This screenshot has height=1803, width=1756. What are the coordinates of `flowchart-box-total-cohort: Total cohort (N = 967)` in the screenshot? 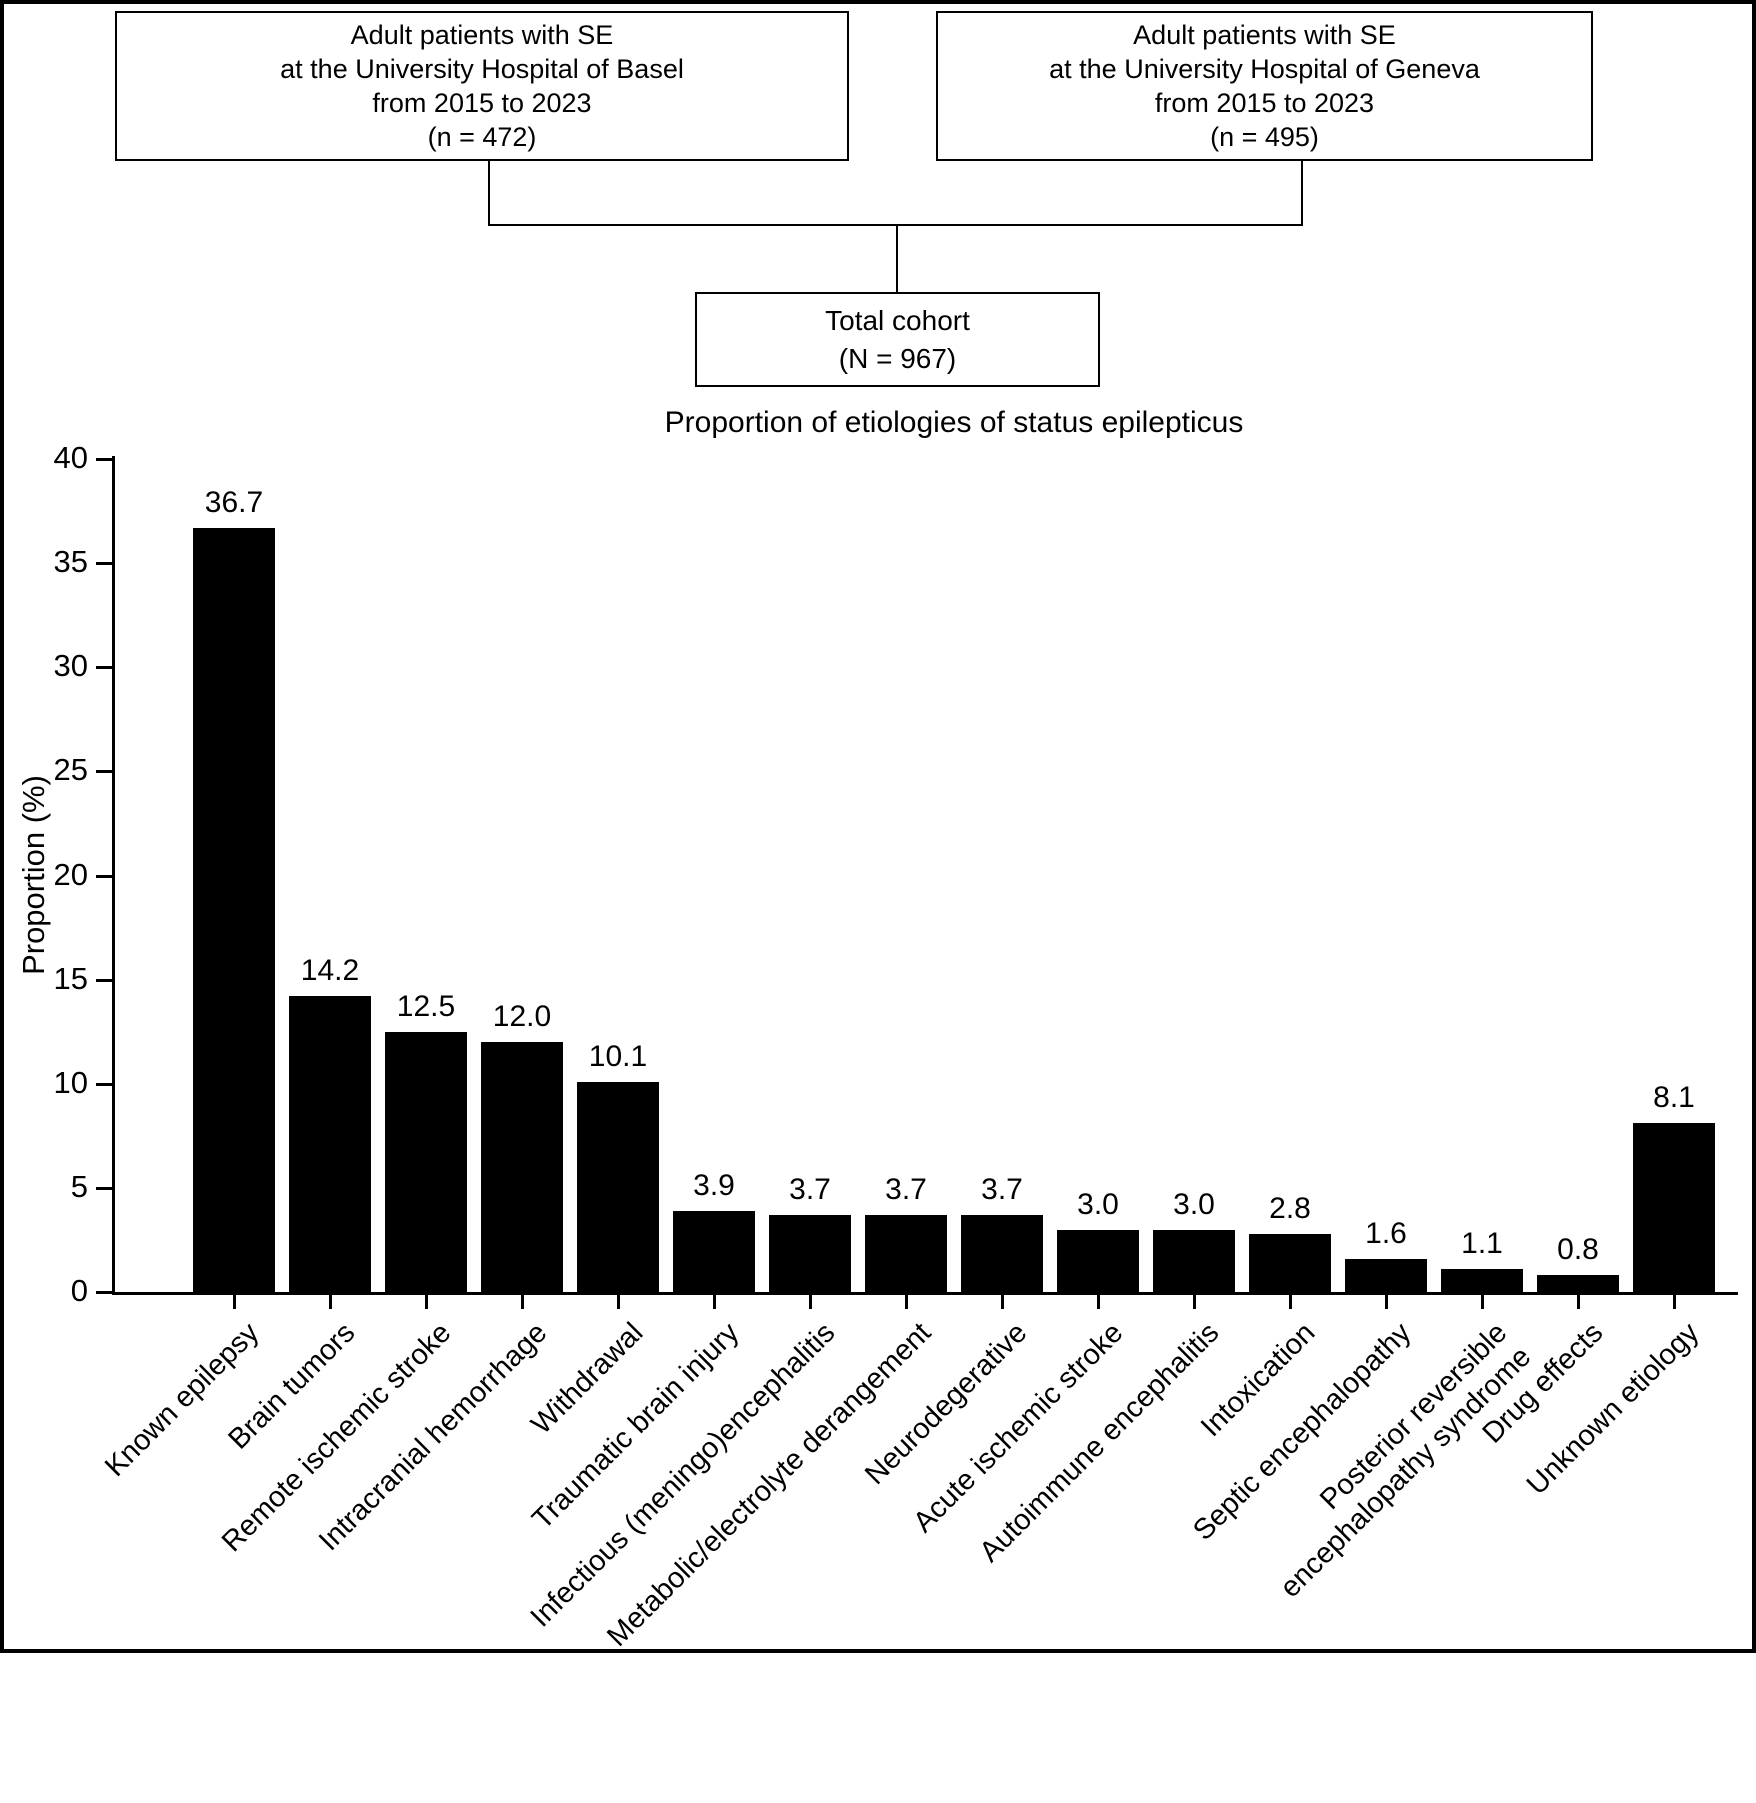 It's located at (897, 339).